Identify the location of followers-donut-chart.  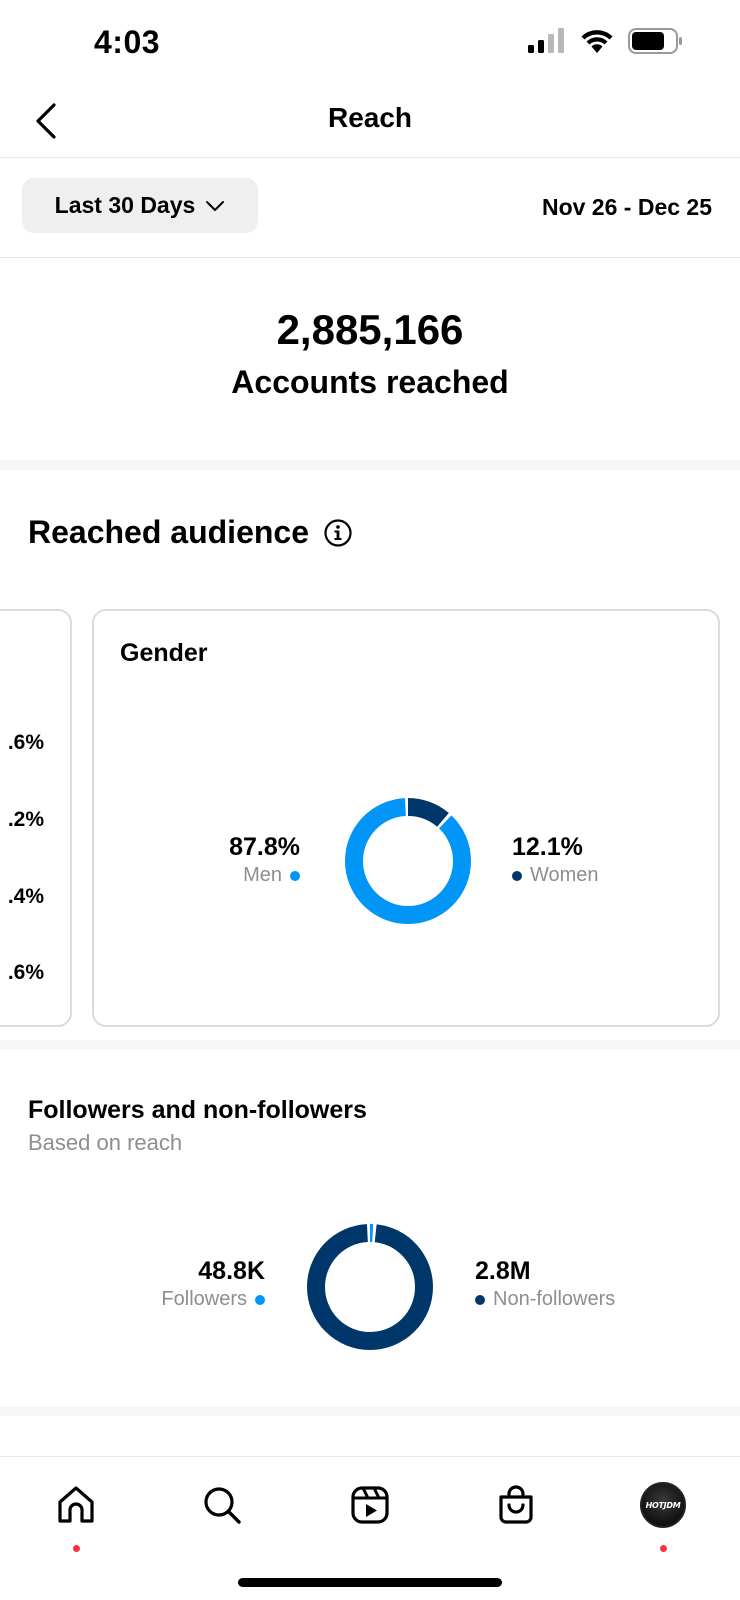
(370, 1287).